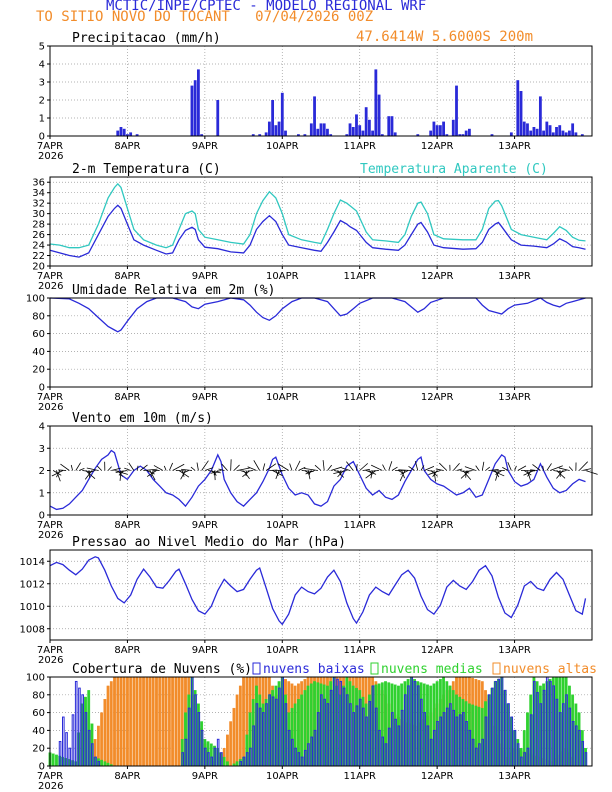 The width and height of the screenshot is (612, 792). What do you see at coordinates (174, 290) in the screenshot?
I see `panel-title-rh: Umidade Relativa em 2m (%)` at bounding box center [174, 290].